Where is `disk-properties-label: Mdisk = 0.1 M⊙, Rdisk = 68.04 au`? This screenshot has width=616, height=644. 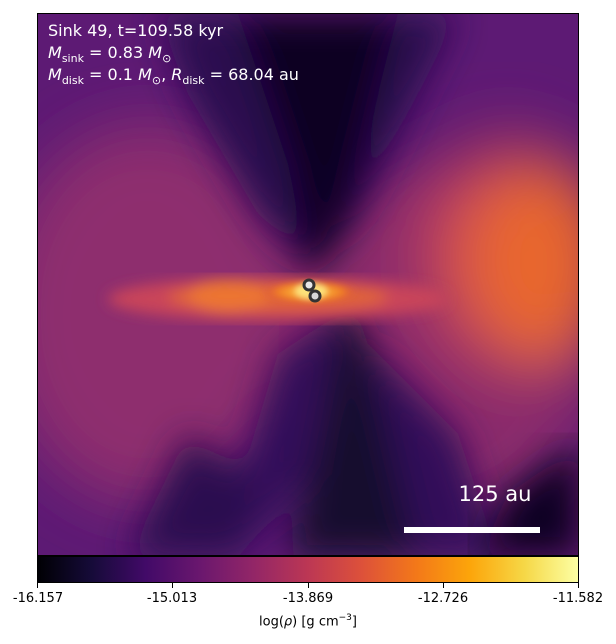 disk-properties-label: Mdisk = 0.1 M⊙, Rdisk = 68.04 au is located at coordinates (173, 76).